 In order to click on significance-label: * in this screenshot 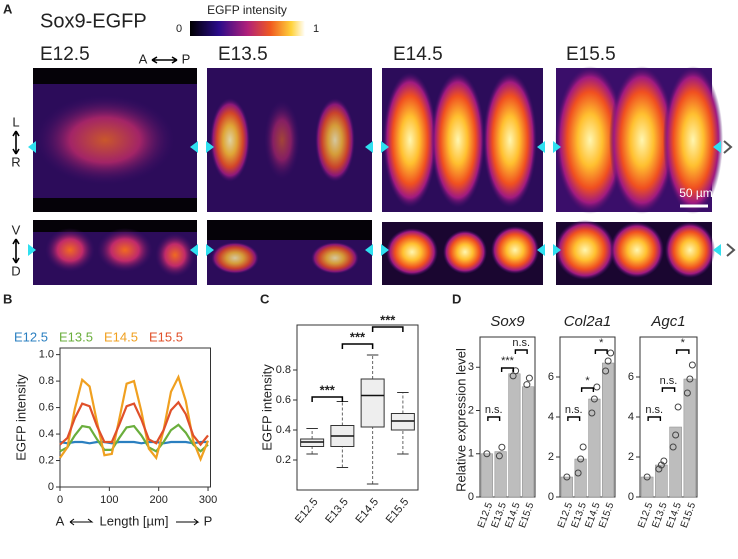, I will do `click(601, 343)`.